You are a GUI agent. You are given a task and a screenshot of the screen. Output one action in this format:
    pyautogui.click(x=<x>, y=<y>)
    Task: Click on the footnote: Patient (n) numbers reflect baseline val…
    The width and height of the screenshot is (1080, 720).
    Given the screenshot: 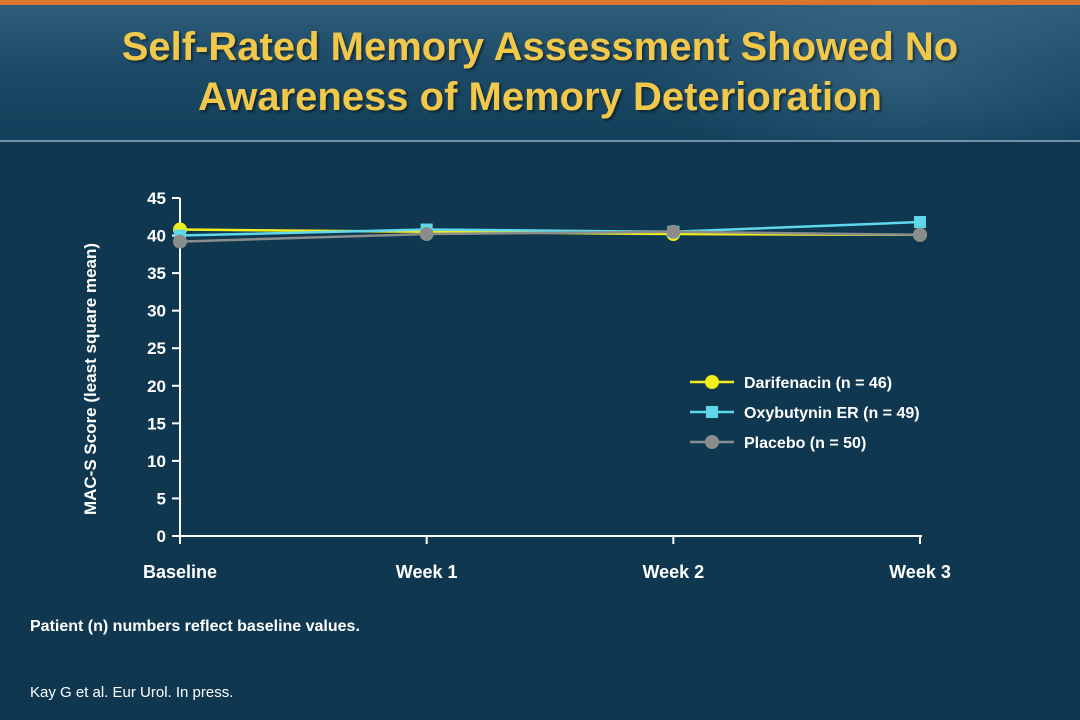 What is the action you would take?
    pyautogui.click(x=195, y=626)
    